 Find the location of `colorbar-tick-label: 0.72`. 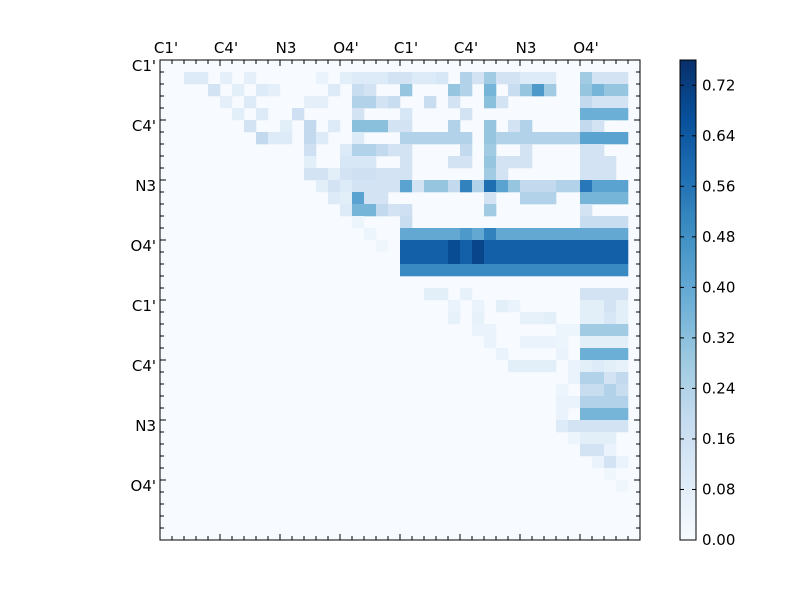

colorbar-tick-label: 0.72 is located at coordinates (718, 85).